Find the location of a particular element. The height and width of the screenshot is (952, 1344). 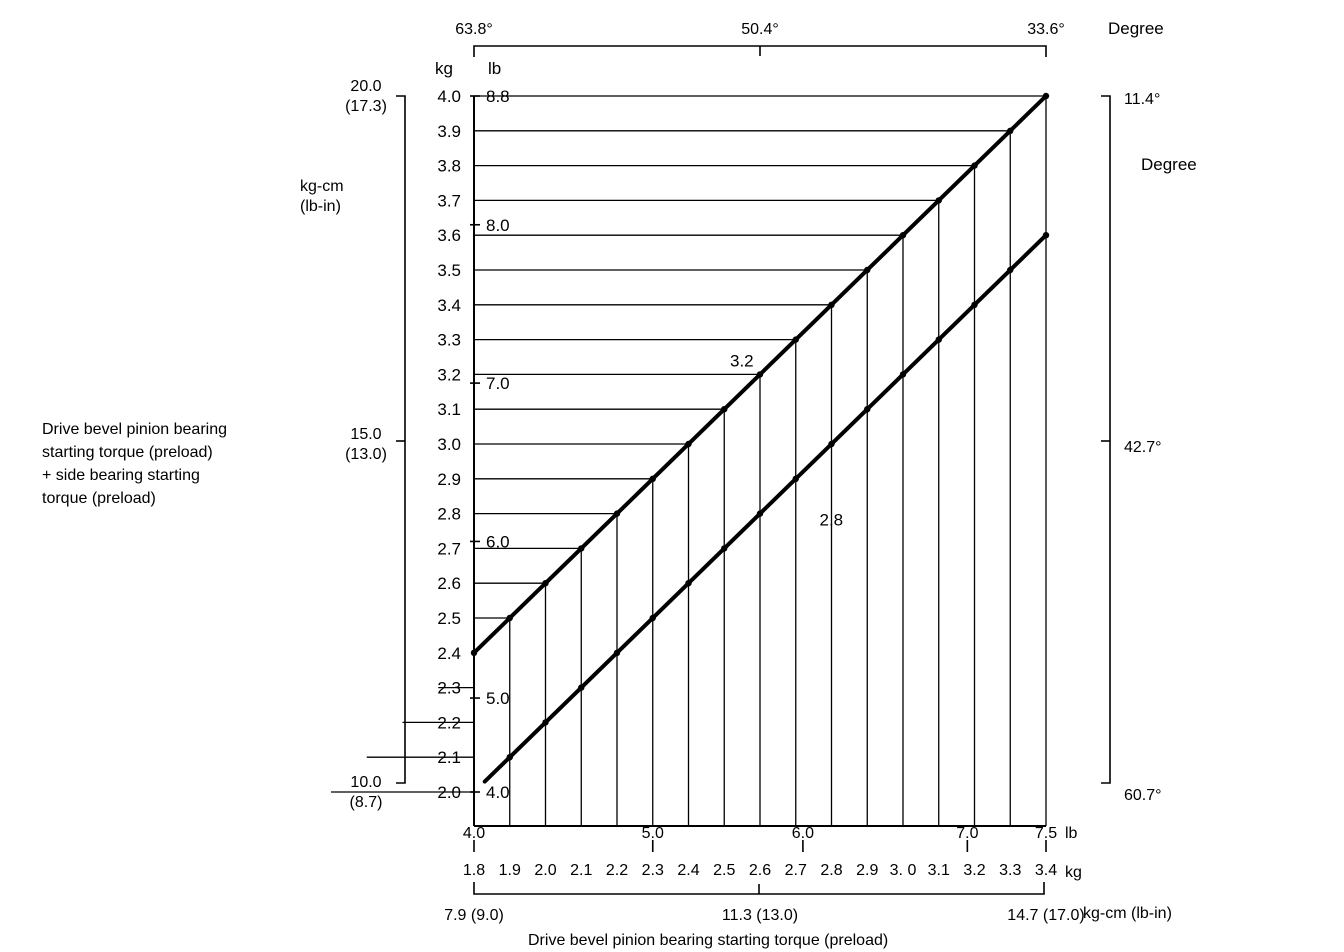

x-lb-tick-label: 7.0 is located at coordinates (967, 833).